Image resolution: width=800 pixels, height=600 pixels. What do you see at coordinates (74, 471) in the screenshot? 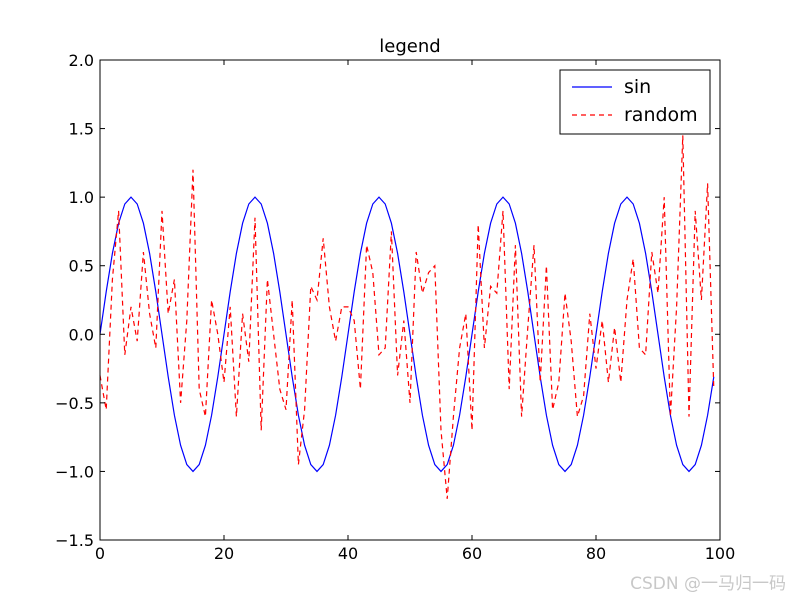
I see `y-tick-label: −1.0` at bounding box center [74, 471].